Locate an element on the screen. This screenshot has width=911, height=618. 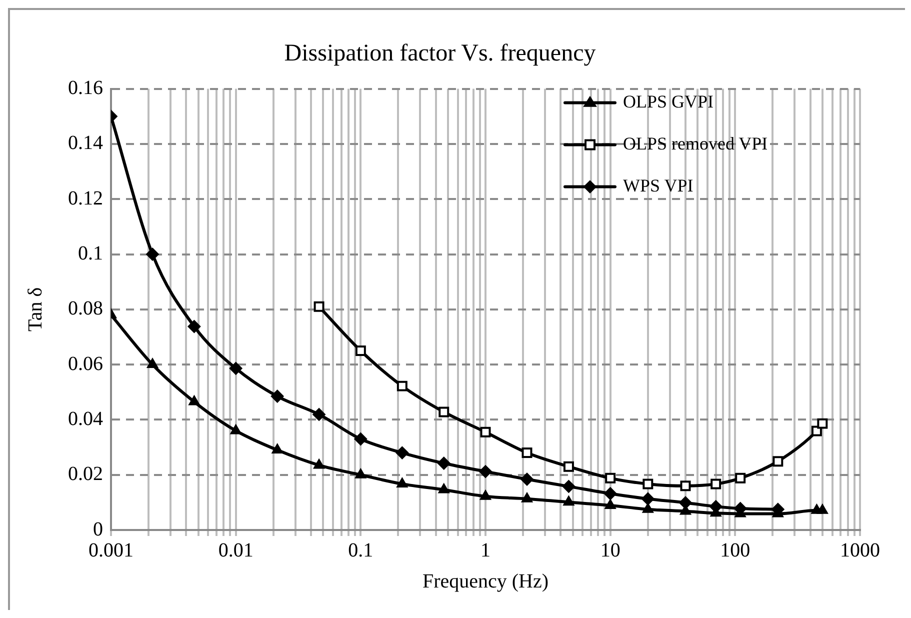
y-tick-label: 0.02 is located at coordinates (85, 474).